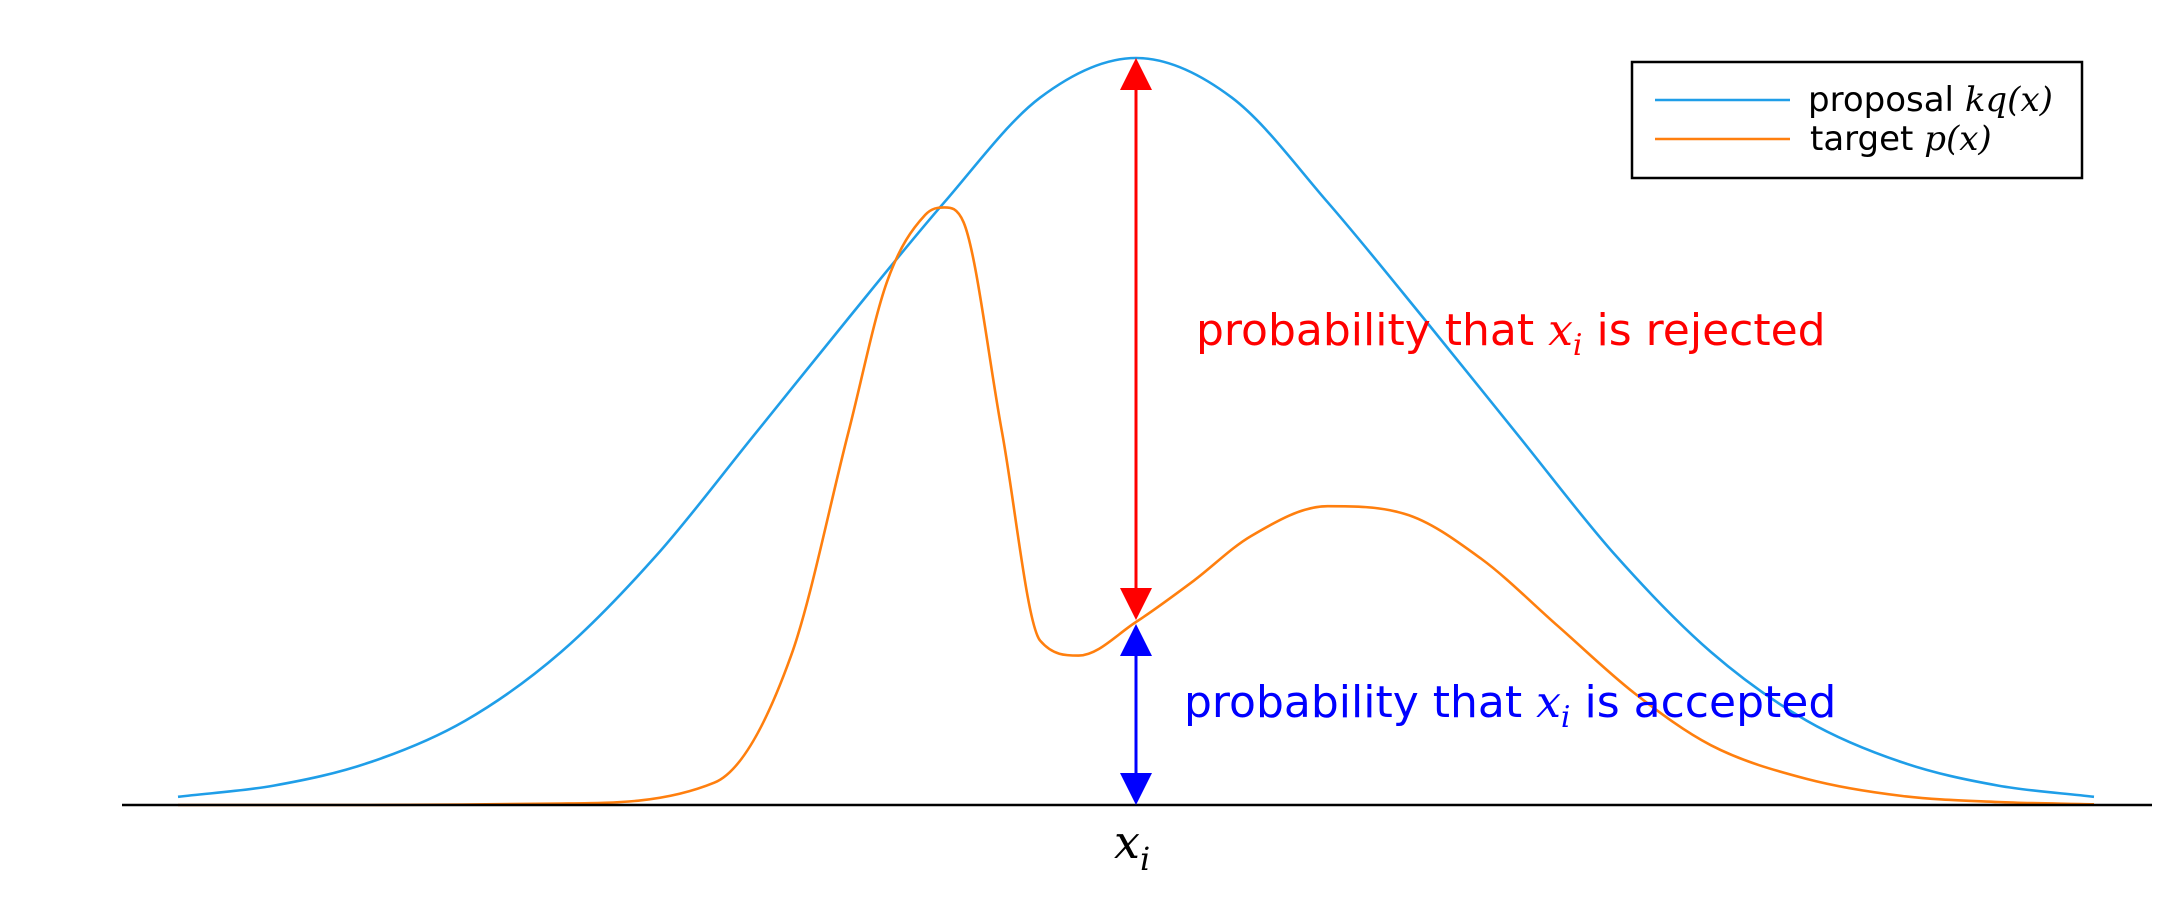  Describe the element at coordinates (1566, 717) in the screenshot. I see `accepted-annotation-subscript: i` at that location.